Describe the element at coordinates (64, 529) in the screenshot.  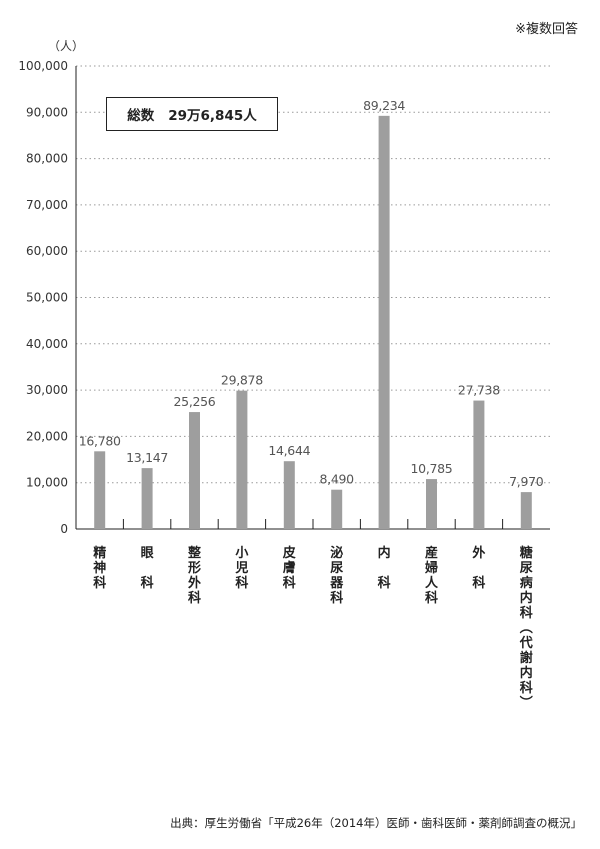
I see `y-tick-label: 0` at that location.